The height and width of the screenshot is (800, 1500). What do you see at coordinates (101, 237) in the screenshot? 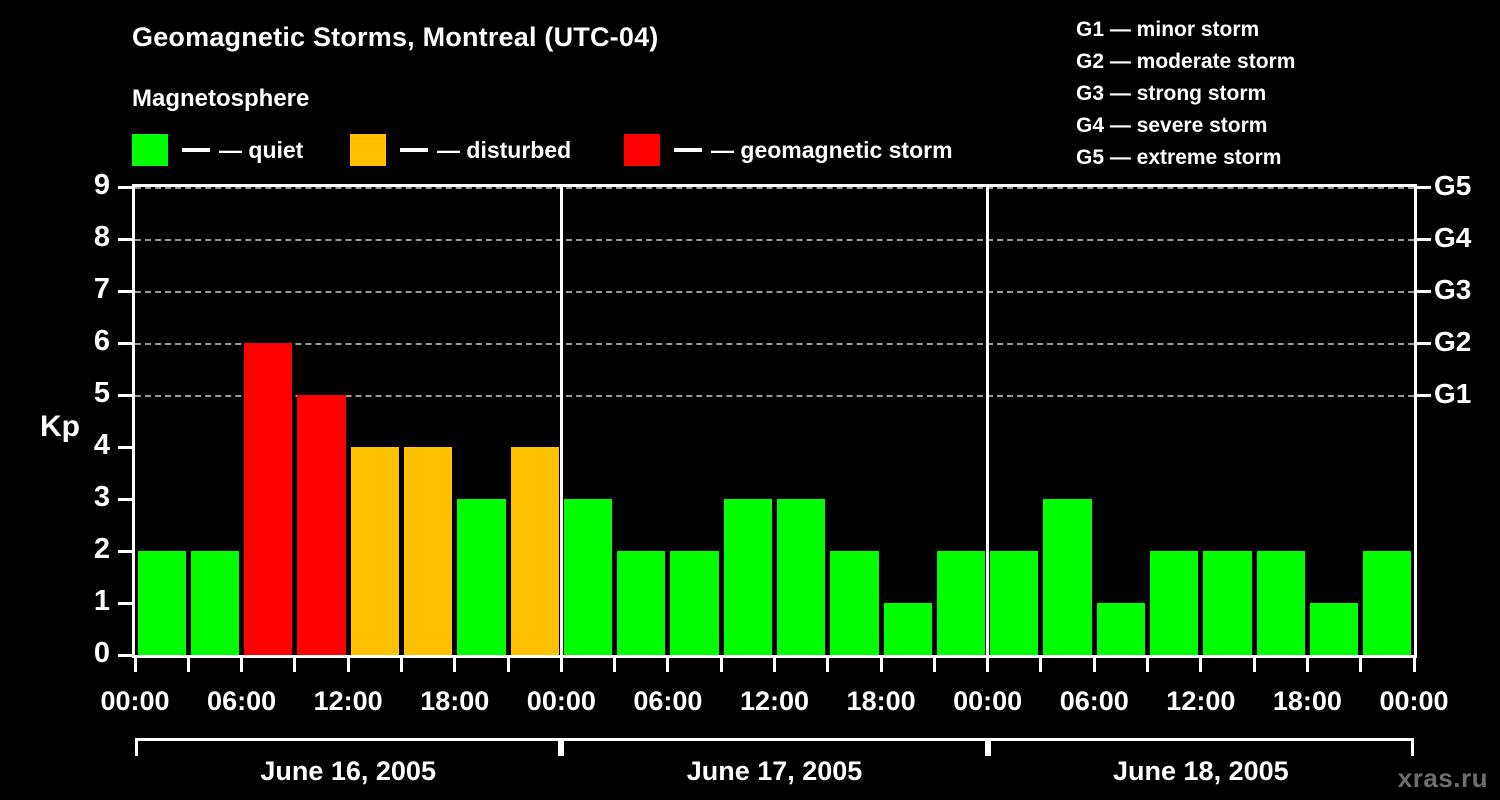
I see `y-tick-label-8: 8` at bounding box center [101, 237].